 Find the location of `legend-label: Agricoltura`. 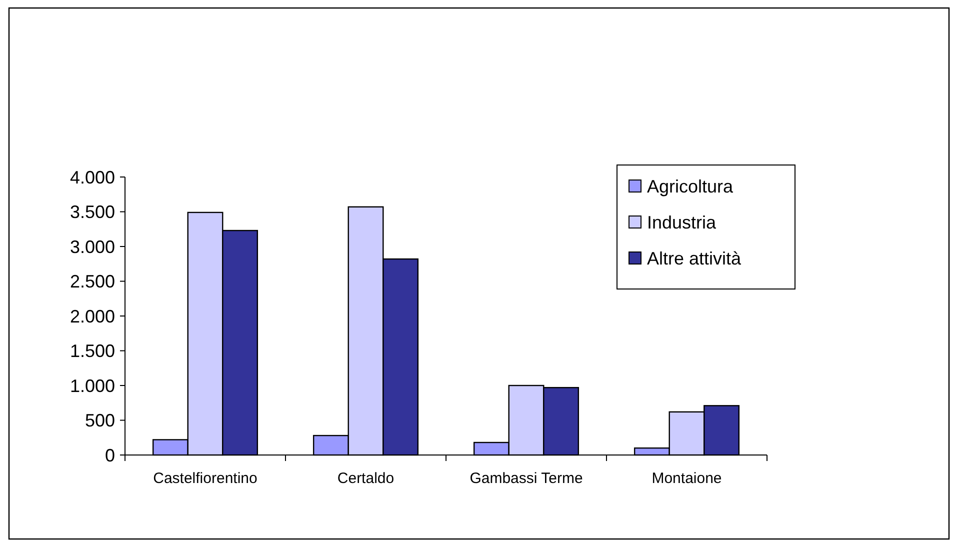

legend-label: Agricoltura is located at coordinates (690, 186).